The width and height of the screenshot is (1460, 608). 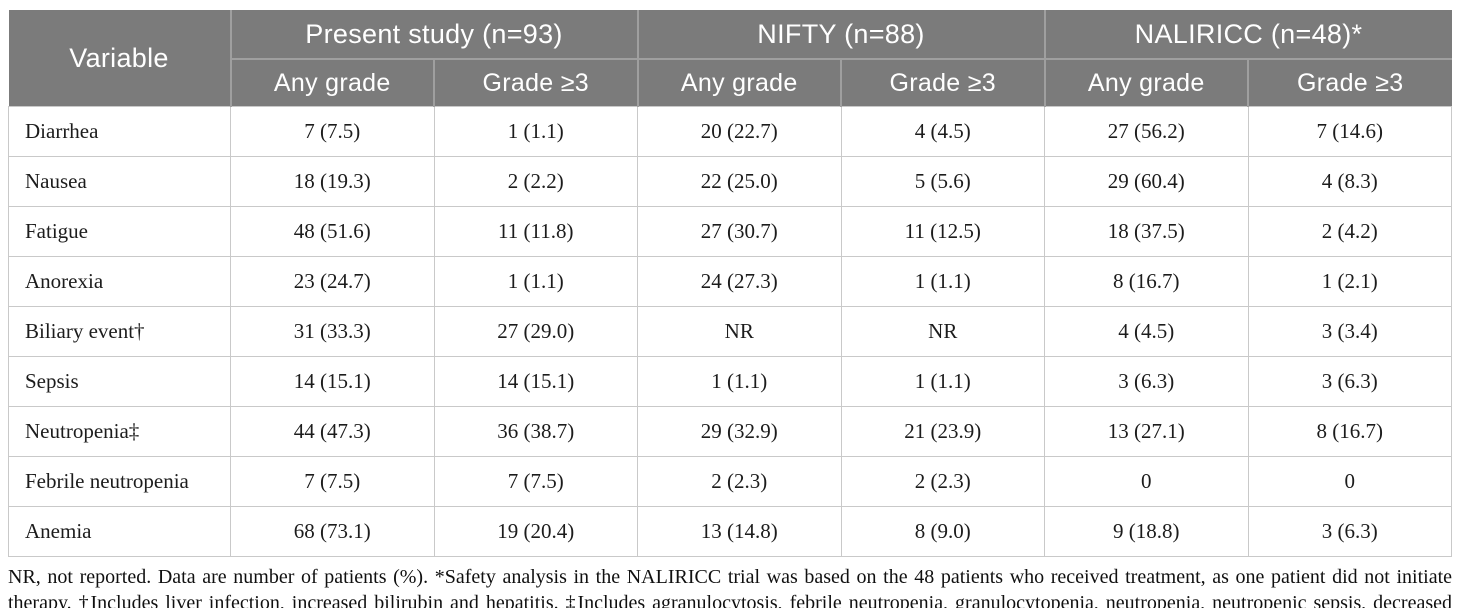 What do you see at coordinates (942, 181) in the screenshot?
I see `row-value-cell: 5 (5.6)` at bounding box center [942, 181].